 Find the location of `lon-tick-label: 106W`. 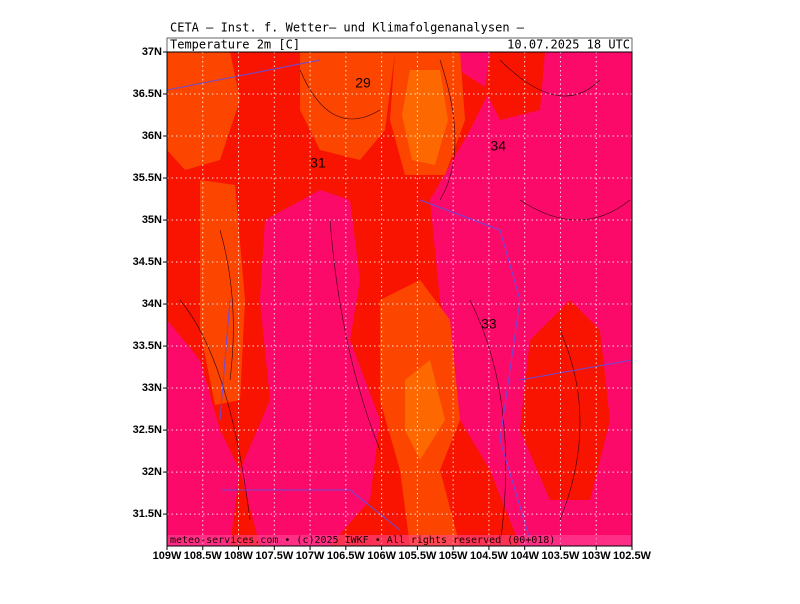

lon-tick-label: 106W is located at coordinates (381, 556).